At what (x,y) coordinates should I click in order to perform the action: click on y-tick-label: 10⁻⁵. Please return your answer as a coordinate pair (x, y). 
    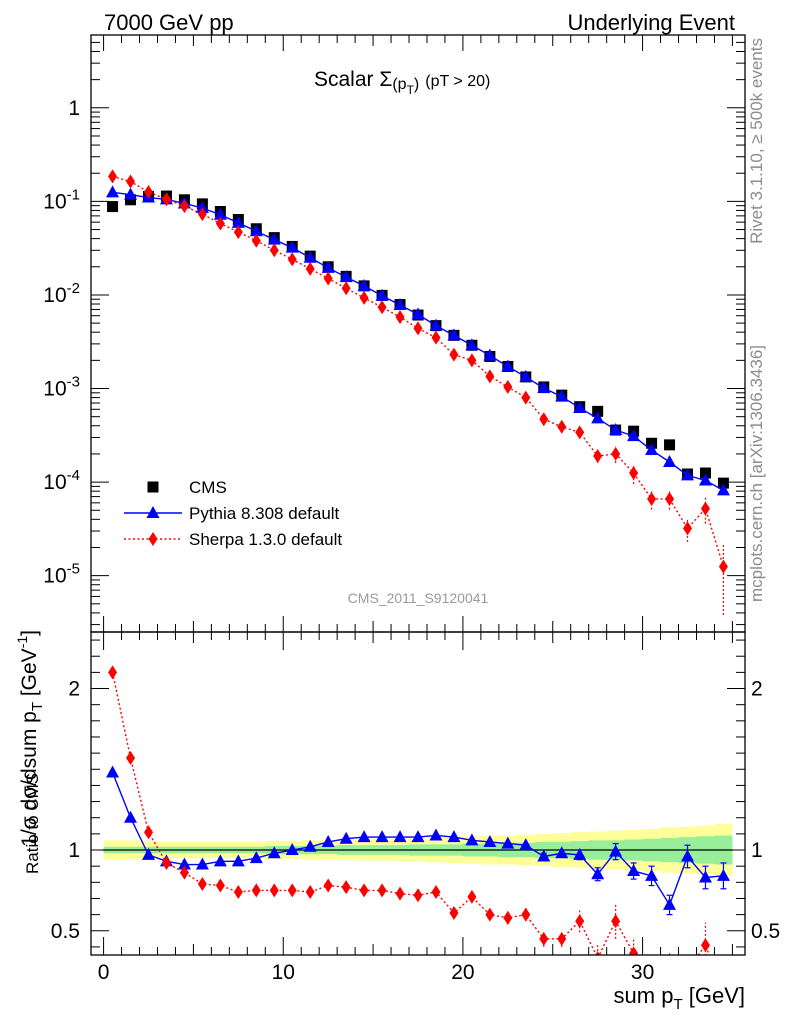
    Looking at the image, I should click on (61, 574).